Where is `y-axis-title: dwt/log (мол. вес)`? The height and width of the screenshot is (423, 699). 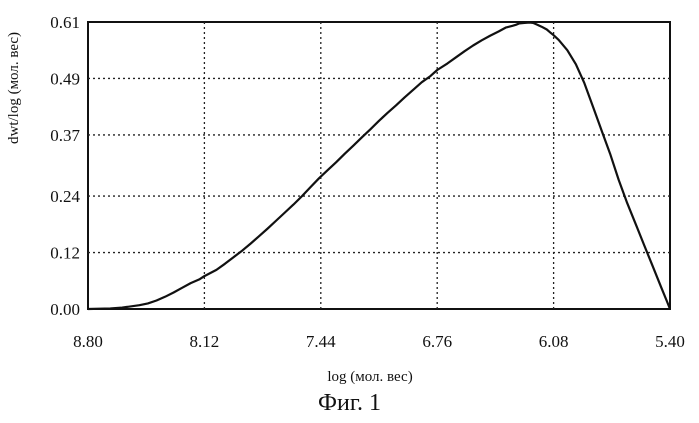
y-axis-title: dwt/log (мол. вес) is located at coordinates (14, 88).